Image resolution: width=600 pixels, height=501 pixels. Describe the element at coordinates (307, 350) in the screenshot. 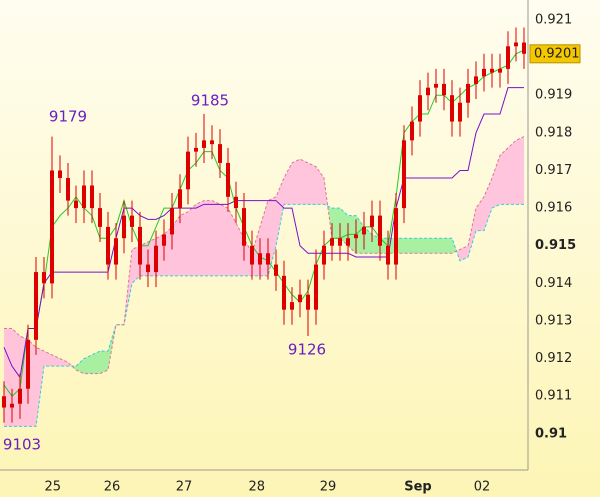

I see `annotation: 9126` at that location.